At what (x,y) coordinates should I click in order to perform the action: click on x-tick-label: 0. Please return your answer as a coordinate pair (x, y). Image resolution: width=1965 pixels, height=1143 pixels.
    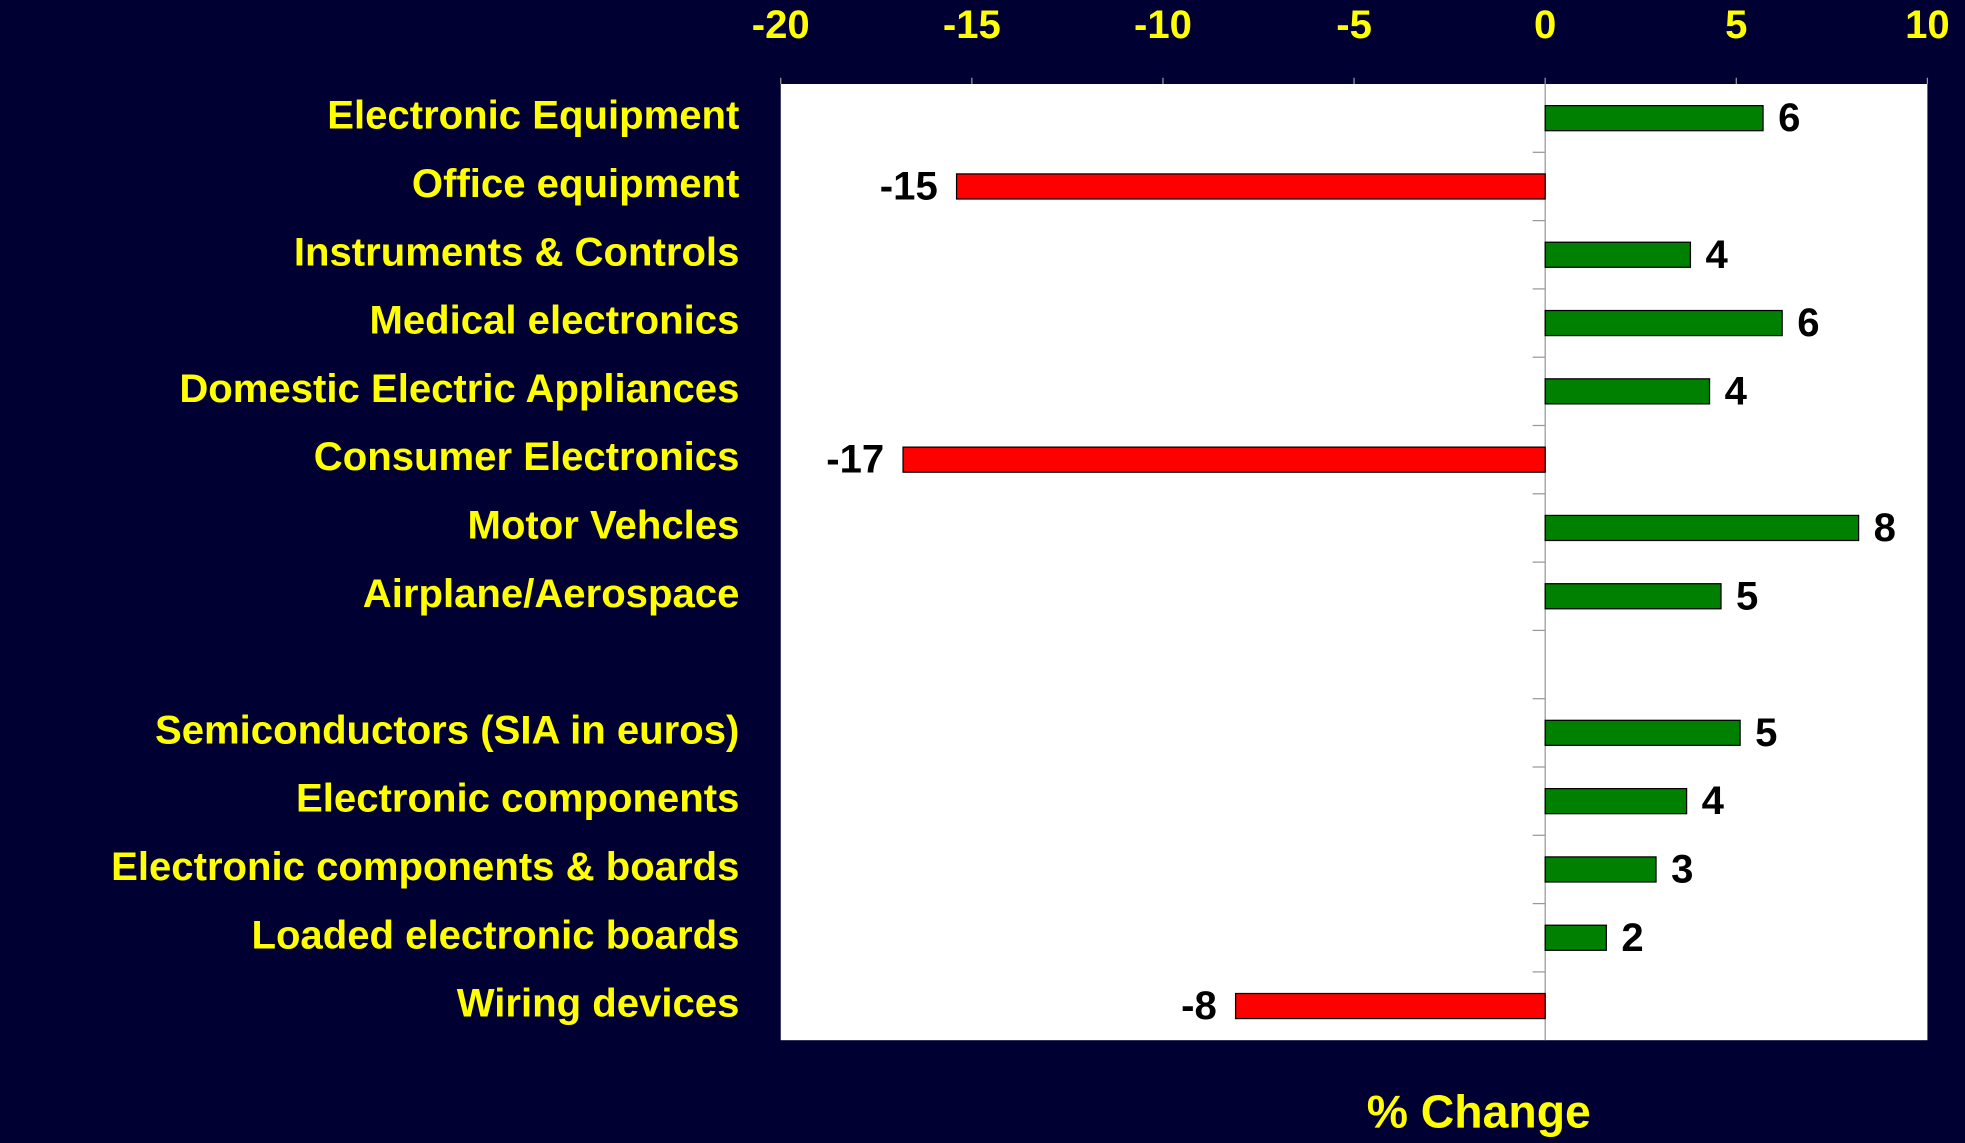
    Looking at the image, I should click on (1545, 25).